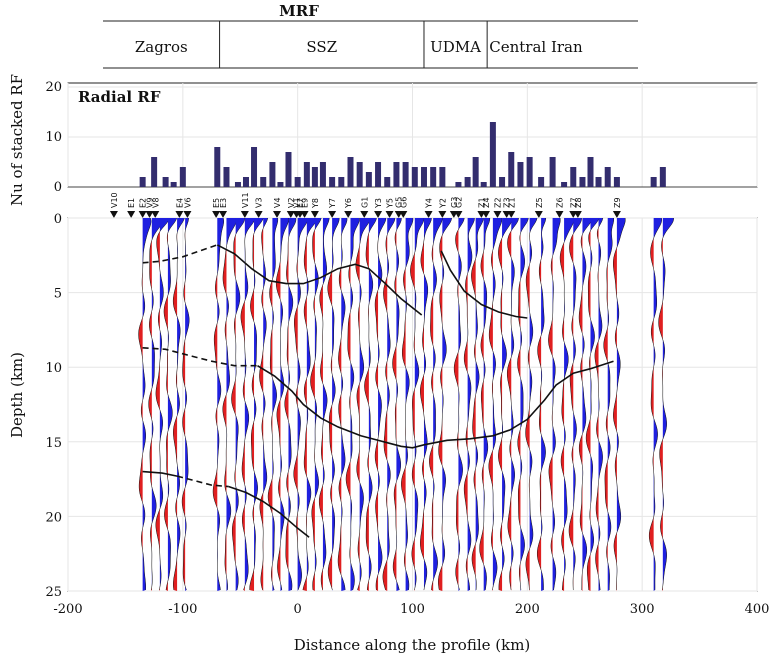  I want to click on station-label: G3, so click(454, 202).